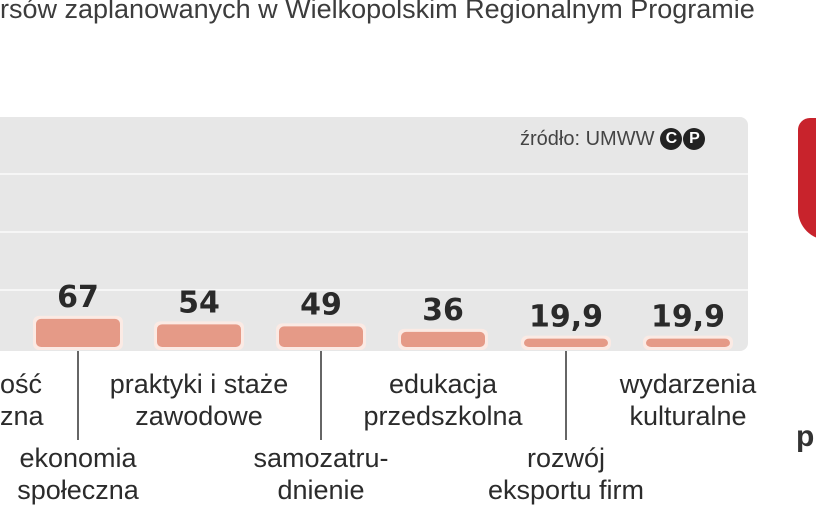 This screenshot has width=816, height=510. What do you see at coordinates (78, 458) in the screenshot?
I see `category-label-line: ekonomia` at bounding box center [78, 458].